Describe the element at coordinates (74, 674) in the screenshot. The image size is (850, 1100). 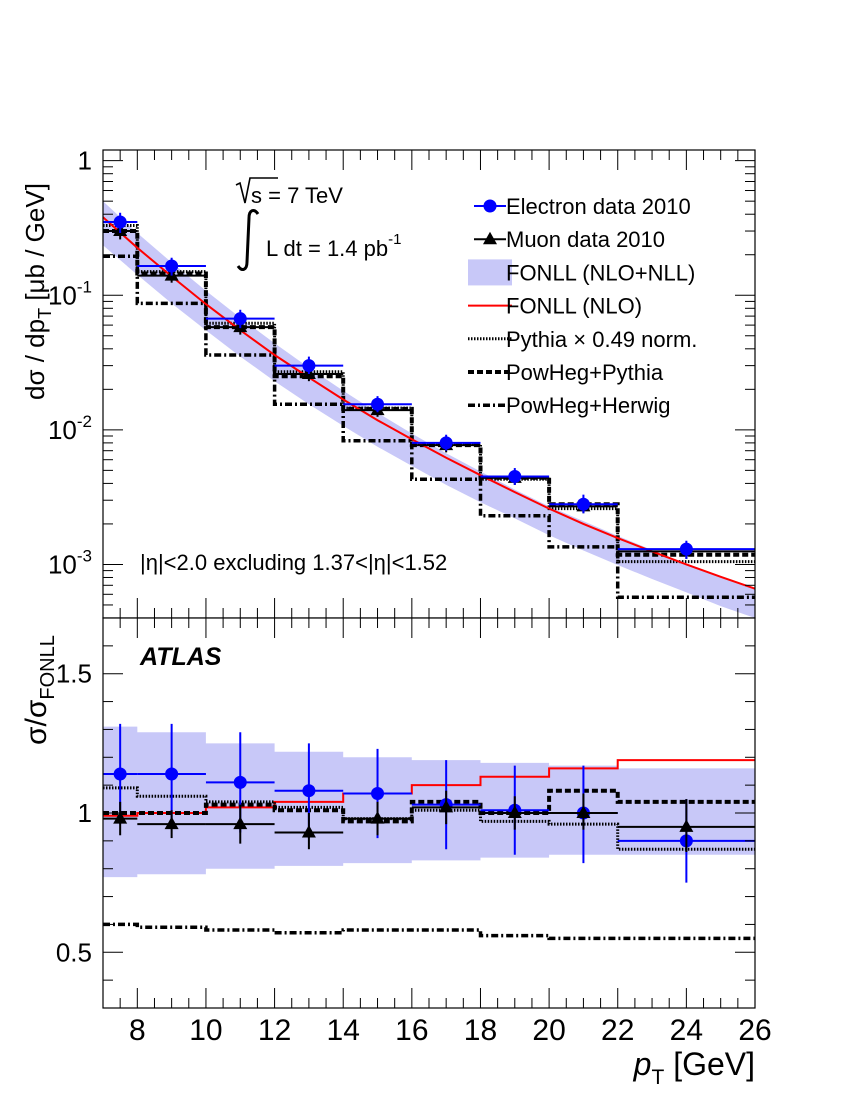
I see `bottom-y-tick-label: 1.5` at that location.